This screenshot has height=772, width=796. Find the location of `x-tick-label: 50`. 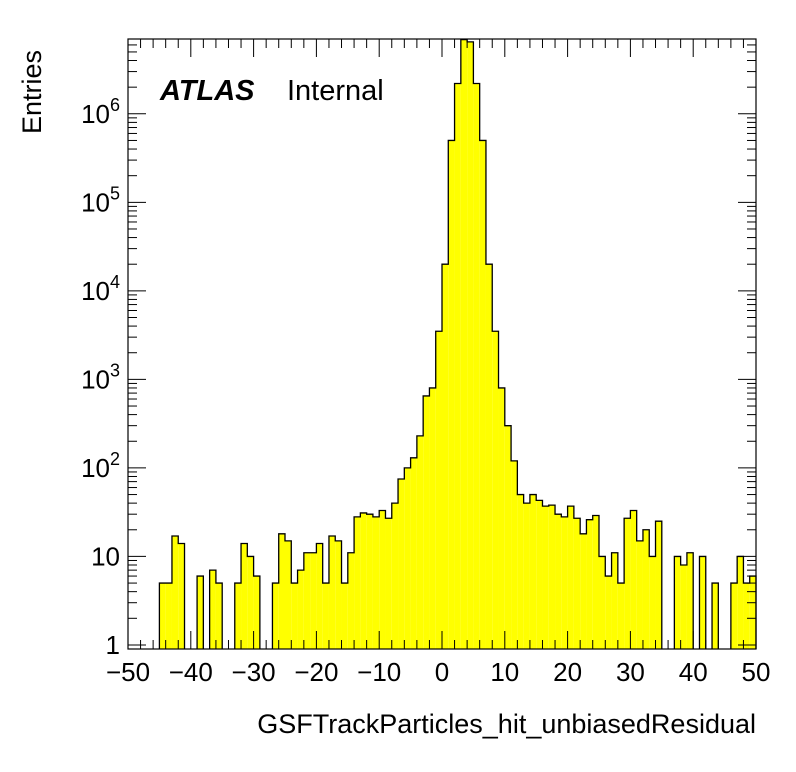

x-tick-label: 50 is located at coordinates (756, 672).